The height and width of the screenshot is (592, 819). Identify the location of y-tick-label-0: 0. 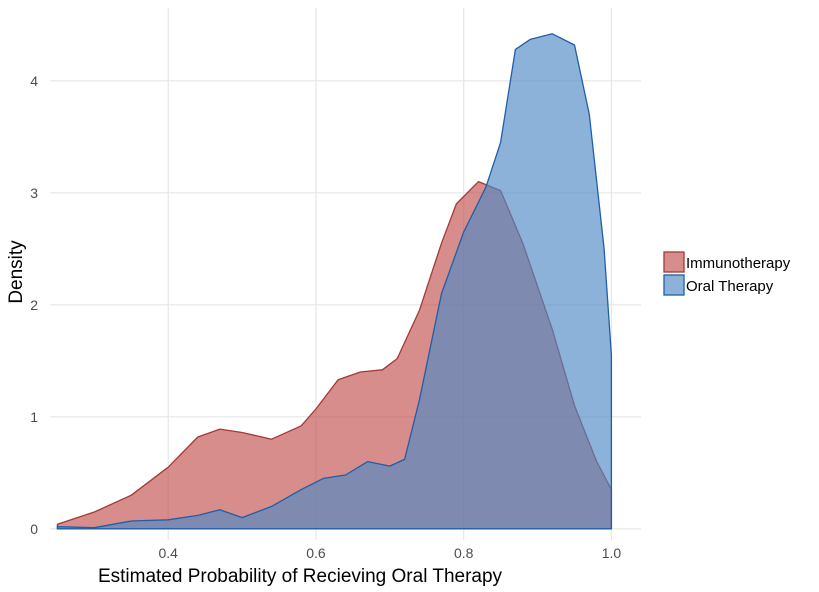
(34, 529).